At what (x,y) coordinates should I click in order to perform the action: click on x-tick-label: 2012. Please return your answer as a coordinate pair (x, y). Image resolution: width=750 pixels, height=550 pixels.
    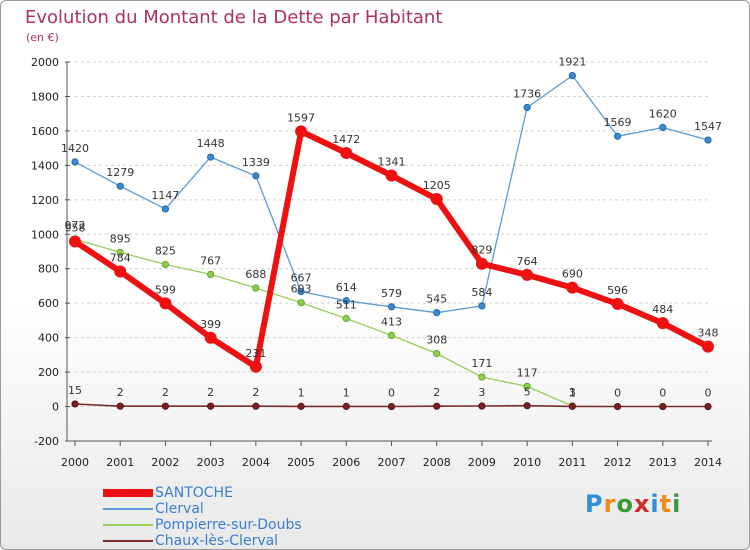
    Looking at the image, I should click on (618, 462).